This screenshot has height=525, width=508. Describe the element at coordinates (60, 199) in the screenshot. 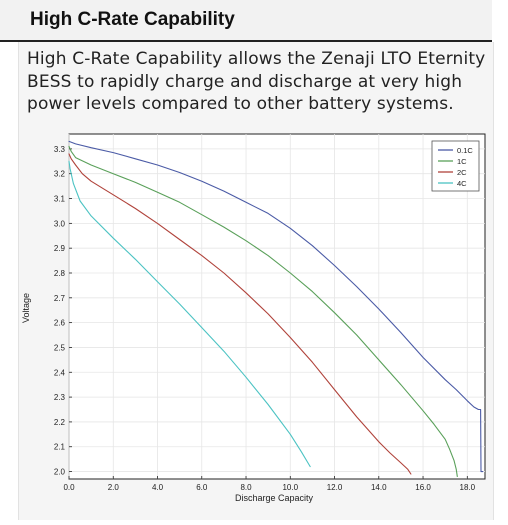

I see `y-tick-label: 3.1` at that location.